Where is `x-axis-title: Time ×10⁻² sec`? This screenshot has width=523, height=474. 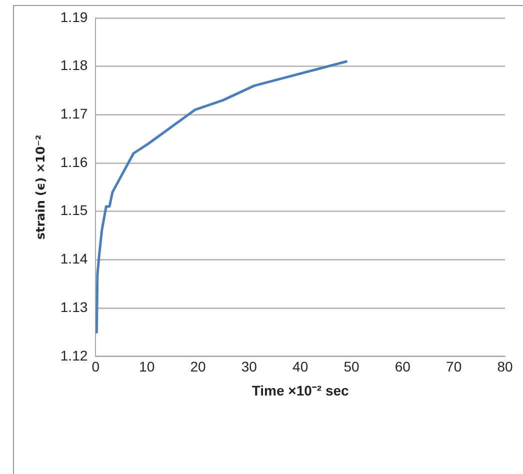 x-axis-title: Time ×10⁻² sec is located at coordinates (301, 390).